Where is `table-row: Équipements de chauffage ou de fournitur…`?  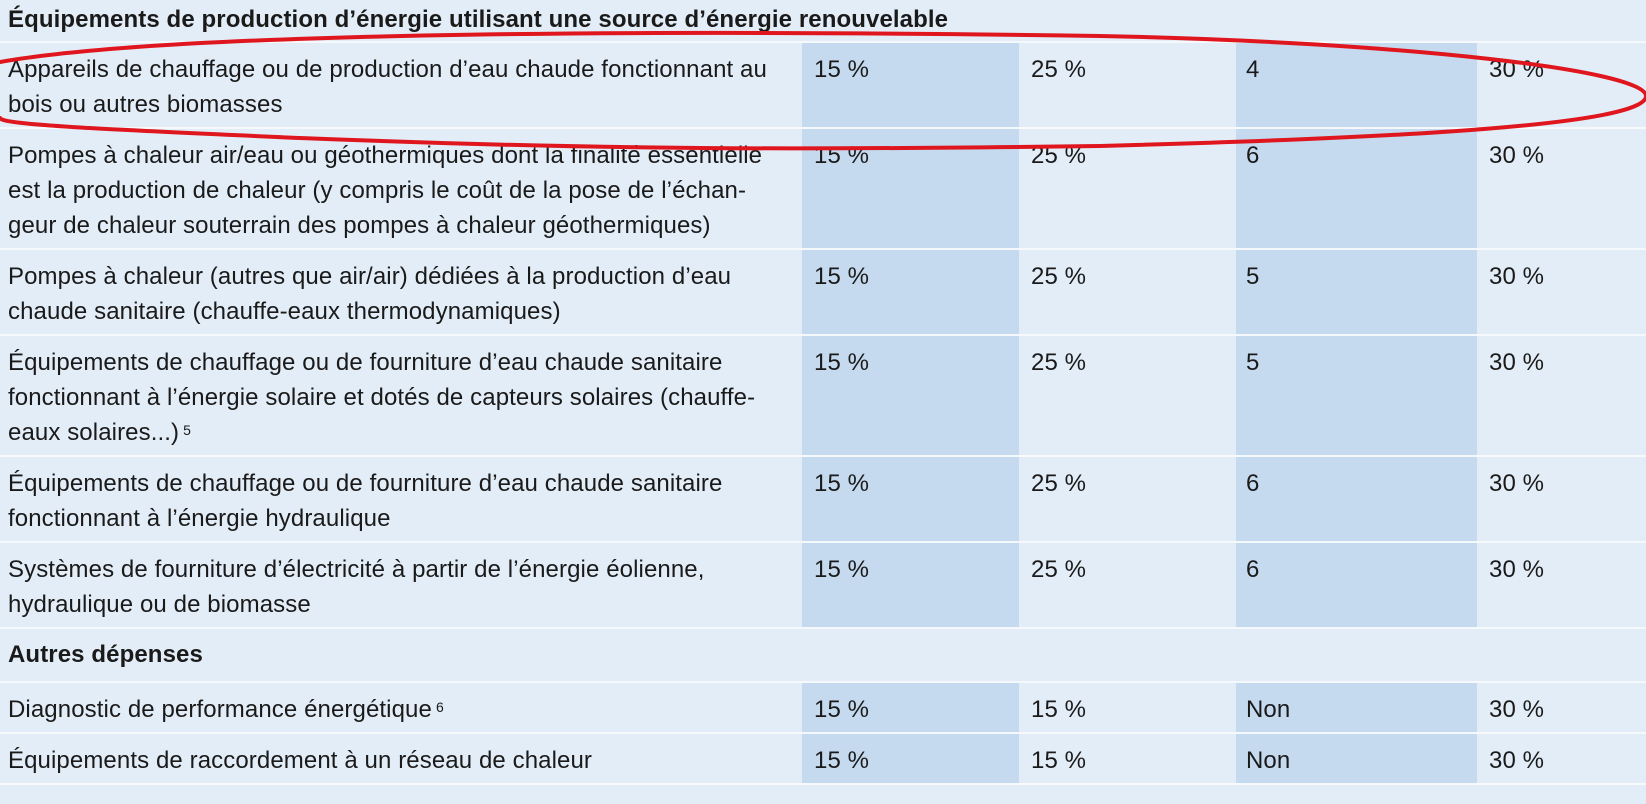 table-row: Équipements de chauffage ou de fournitur… is located at coordinates (823, 499).